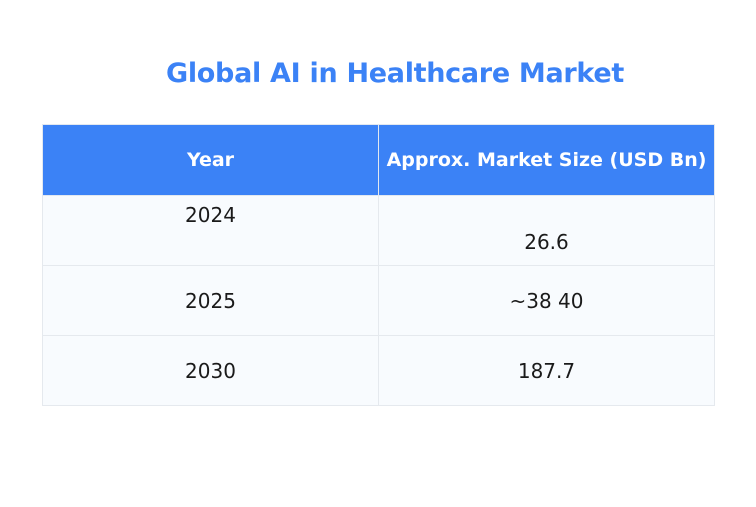 This screenshot has height=507, width=756. What do you see at coordinates (546, 160) in the screenshot?
I see `column-header-market-size: Approx. Market Size (USD Bn)` at bounding box center [546, 160].